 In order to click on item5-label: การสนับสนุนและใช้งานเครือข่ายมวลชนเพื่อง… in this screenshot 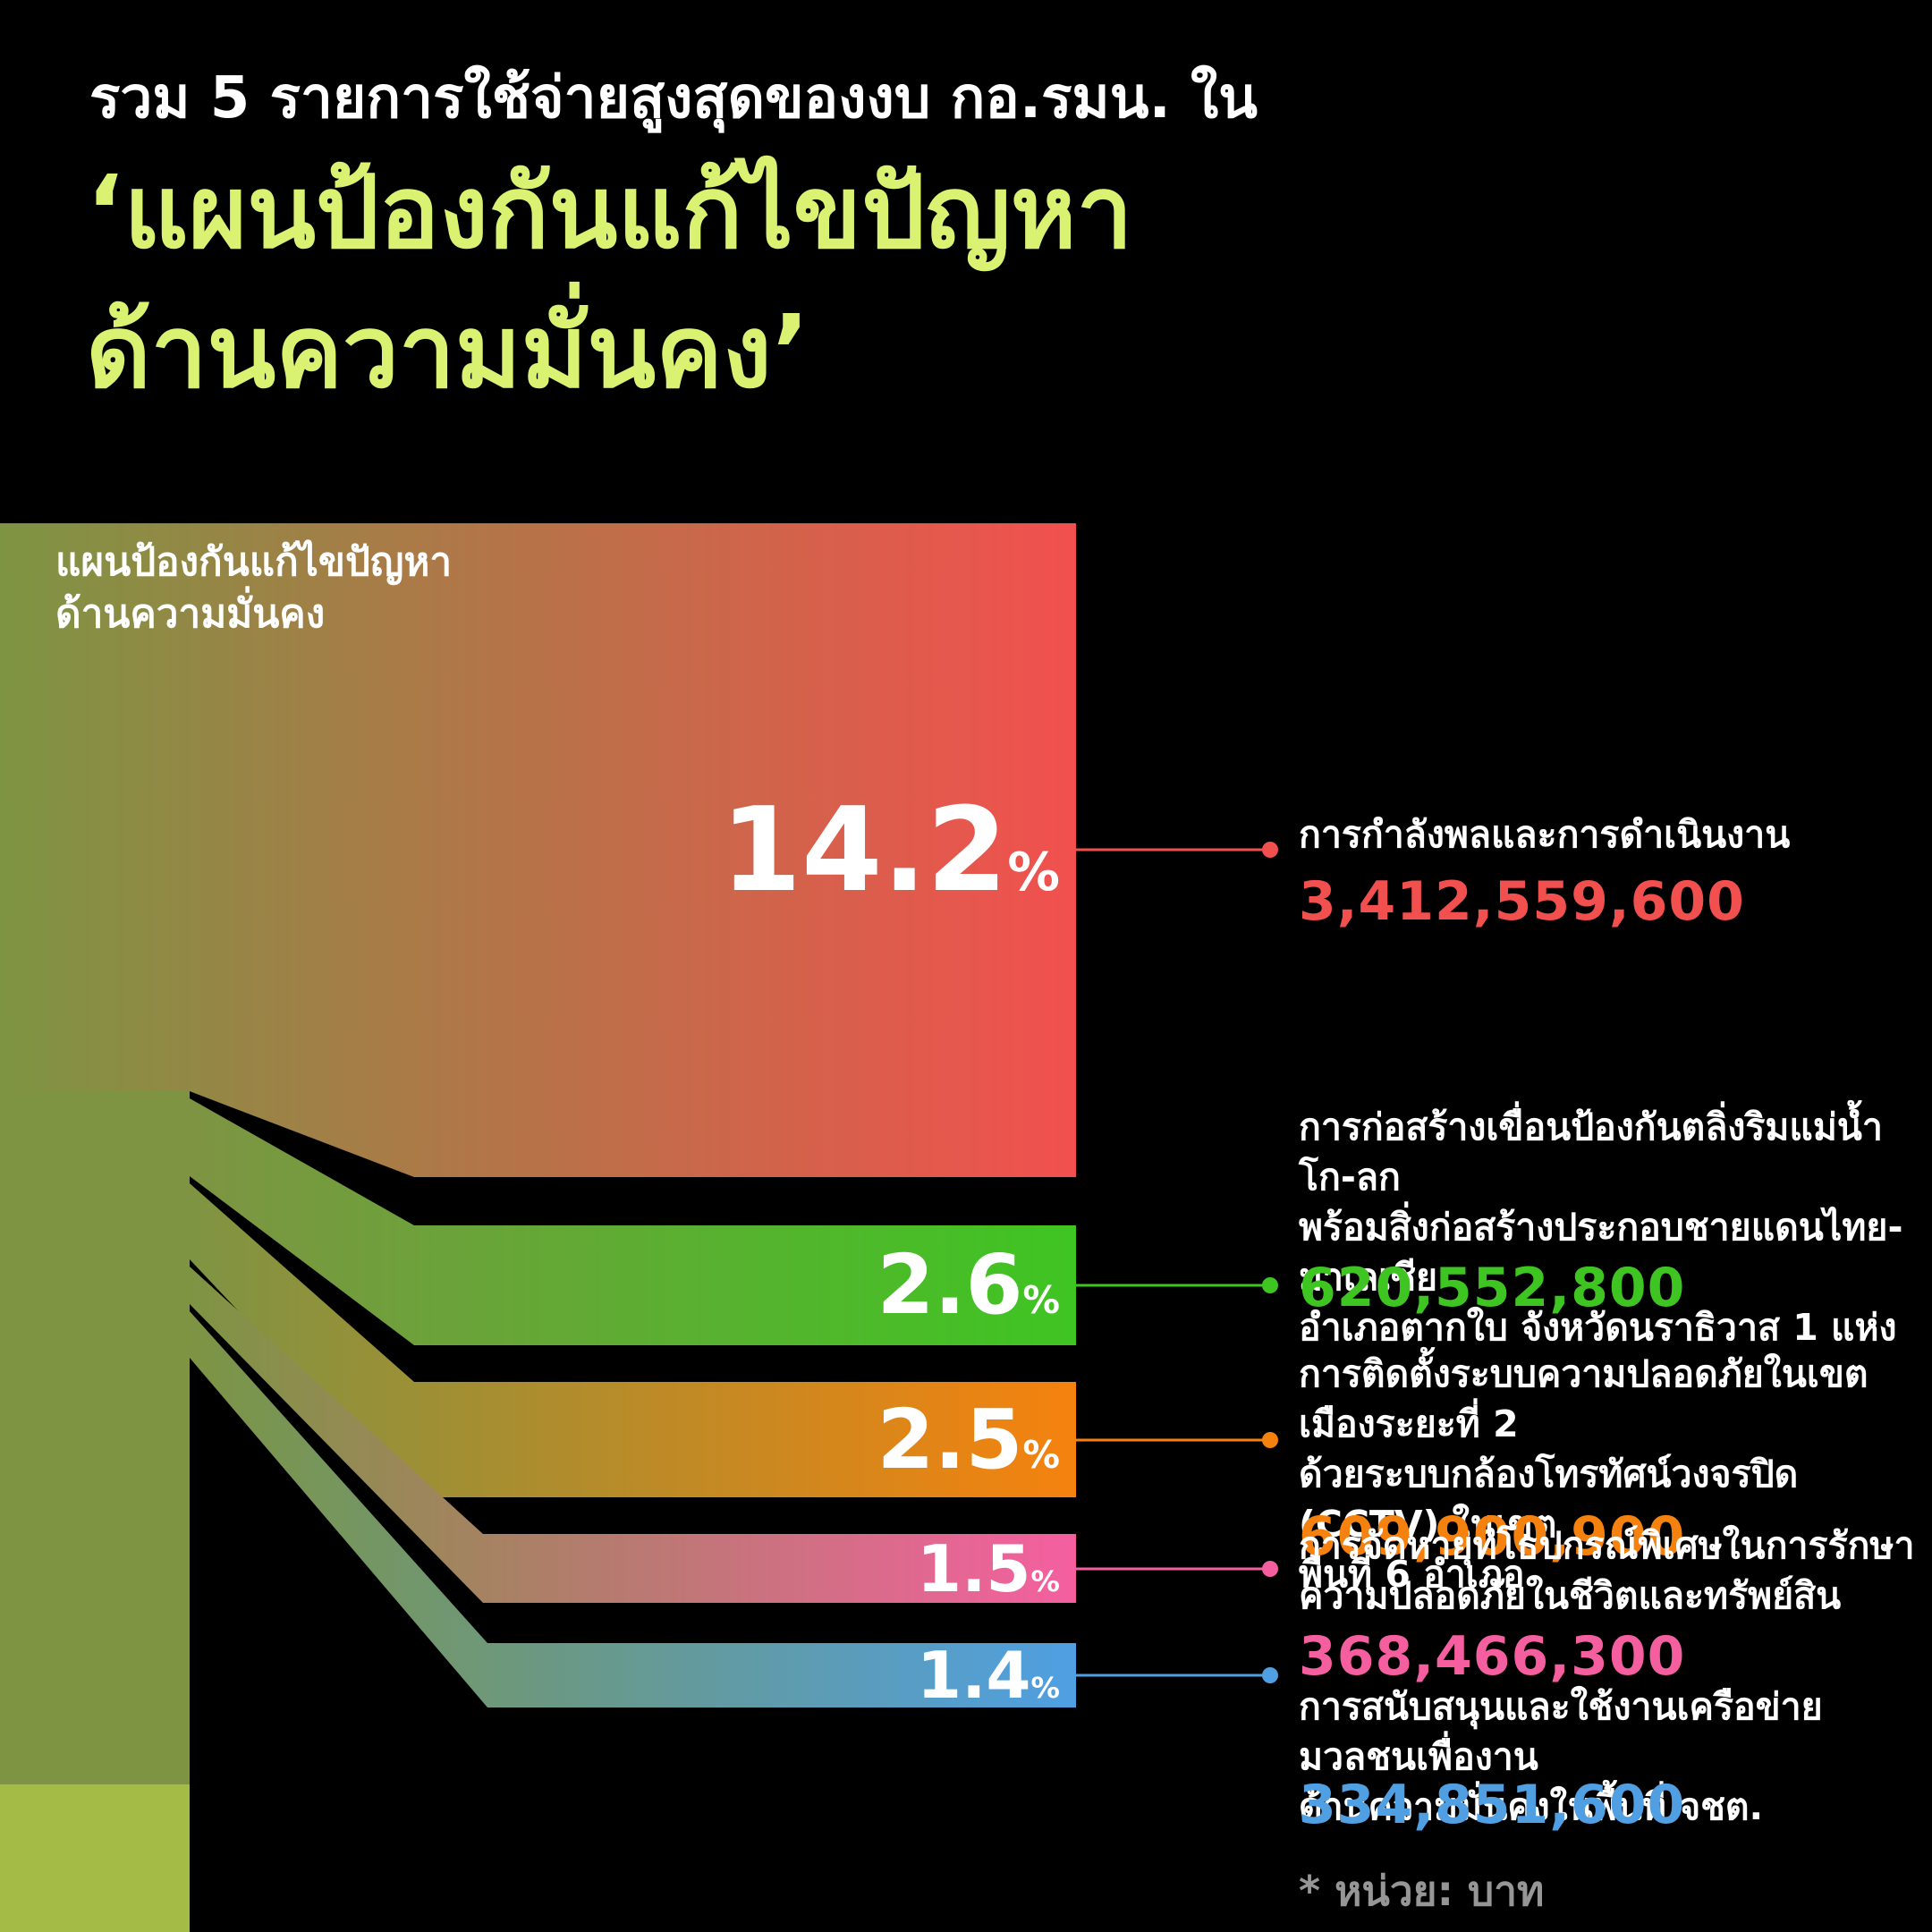, I will do `click(1612, 1757)`.